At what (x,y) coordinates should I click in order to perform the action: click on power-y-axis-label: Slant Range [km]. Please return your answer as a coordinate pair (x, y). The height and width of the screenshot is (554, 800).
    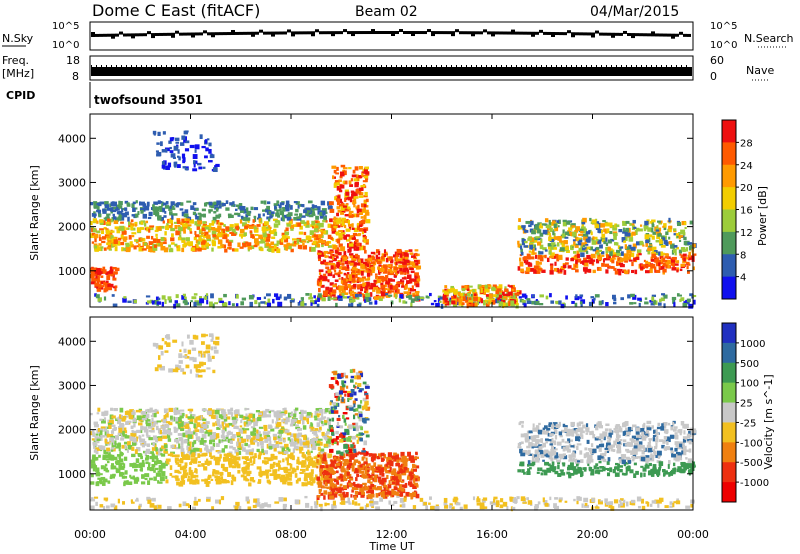
    Looking at the image, I should click on (34, 213).